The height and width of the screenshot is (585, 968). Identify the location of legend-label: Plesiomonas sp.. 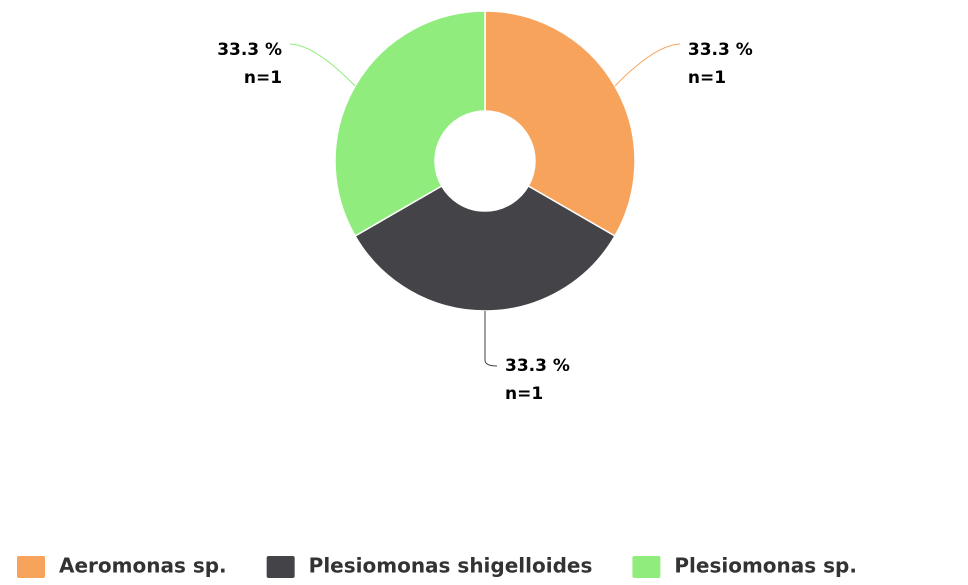
(765, 566).